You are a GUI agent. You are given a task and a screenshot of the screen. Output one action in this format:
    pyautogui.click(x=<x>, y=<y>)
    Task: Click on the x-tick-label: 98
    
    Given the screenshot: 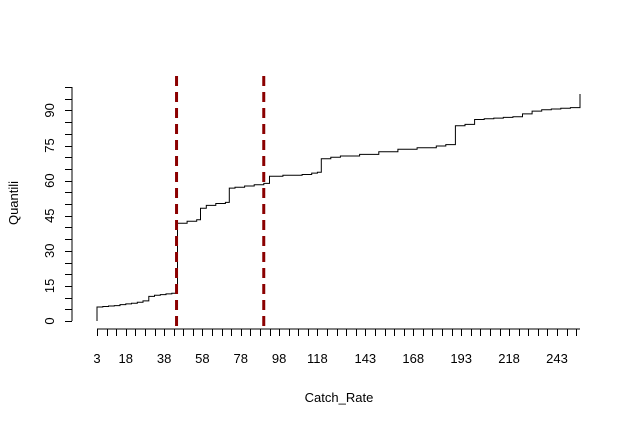 What is the action you would take?
    pyautogui.click(x=279, y=358)
    